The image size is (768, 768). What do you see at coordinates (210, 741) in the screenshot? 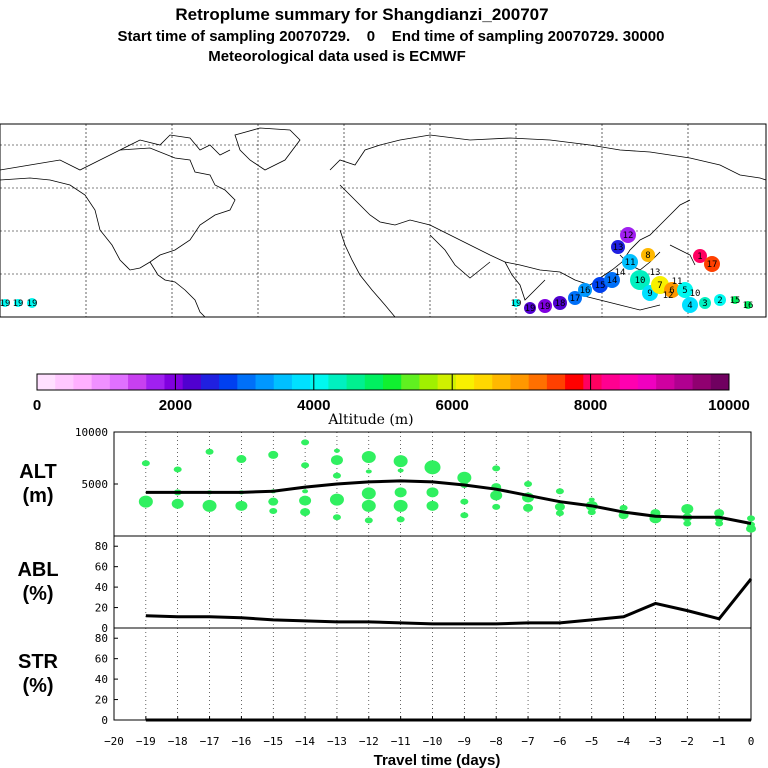
I see `x-tick-label: −17` at bounding box center [210, 741].